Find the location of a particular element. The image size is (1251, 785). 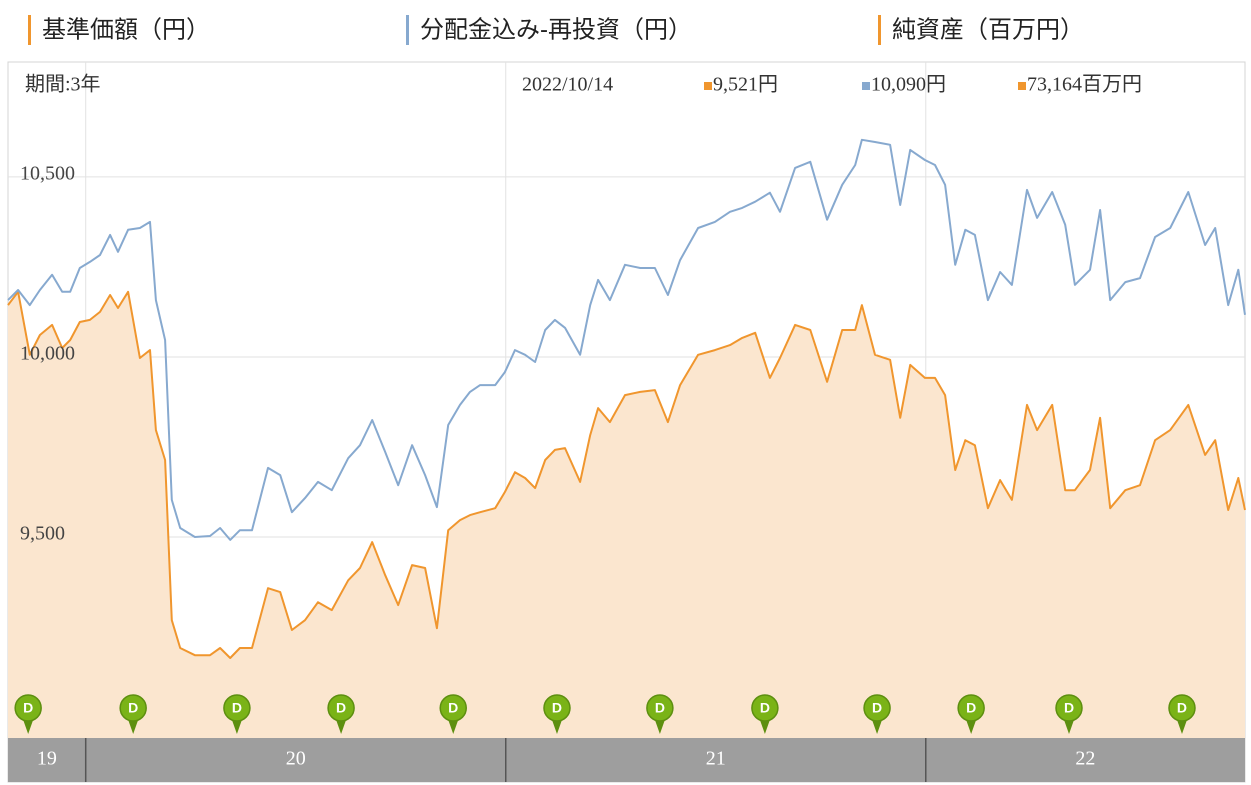

readout-value: 73,164百万円 is located at coordinates (1084, 85).